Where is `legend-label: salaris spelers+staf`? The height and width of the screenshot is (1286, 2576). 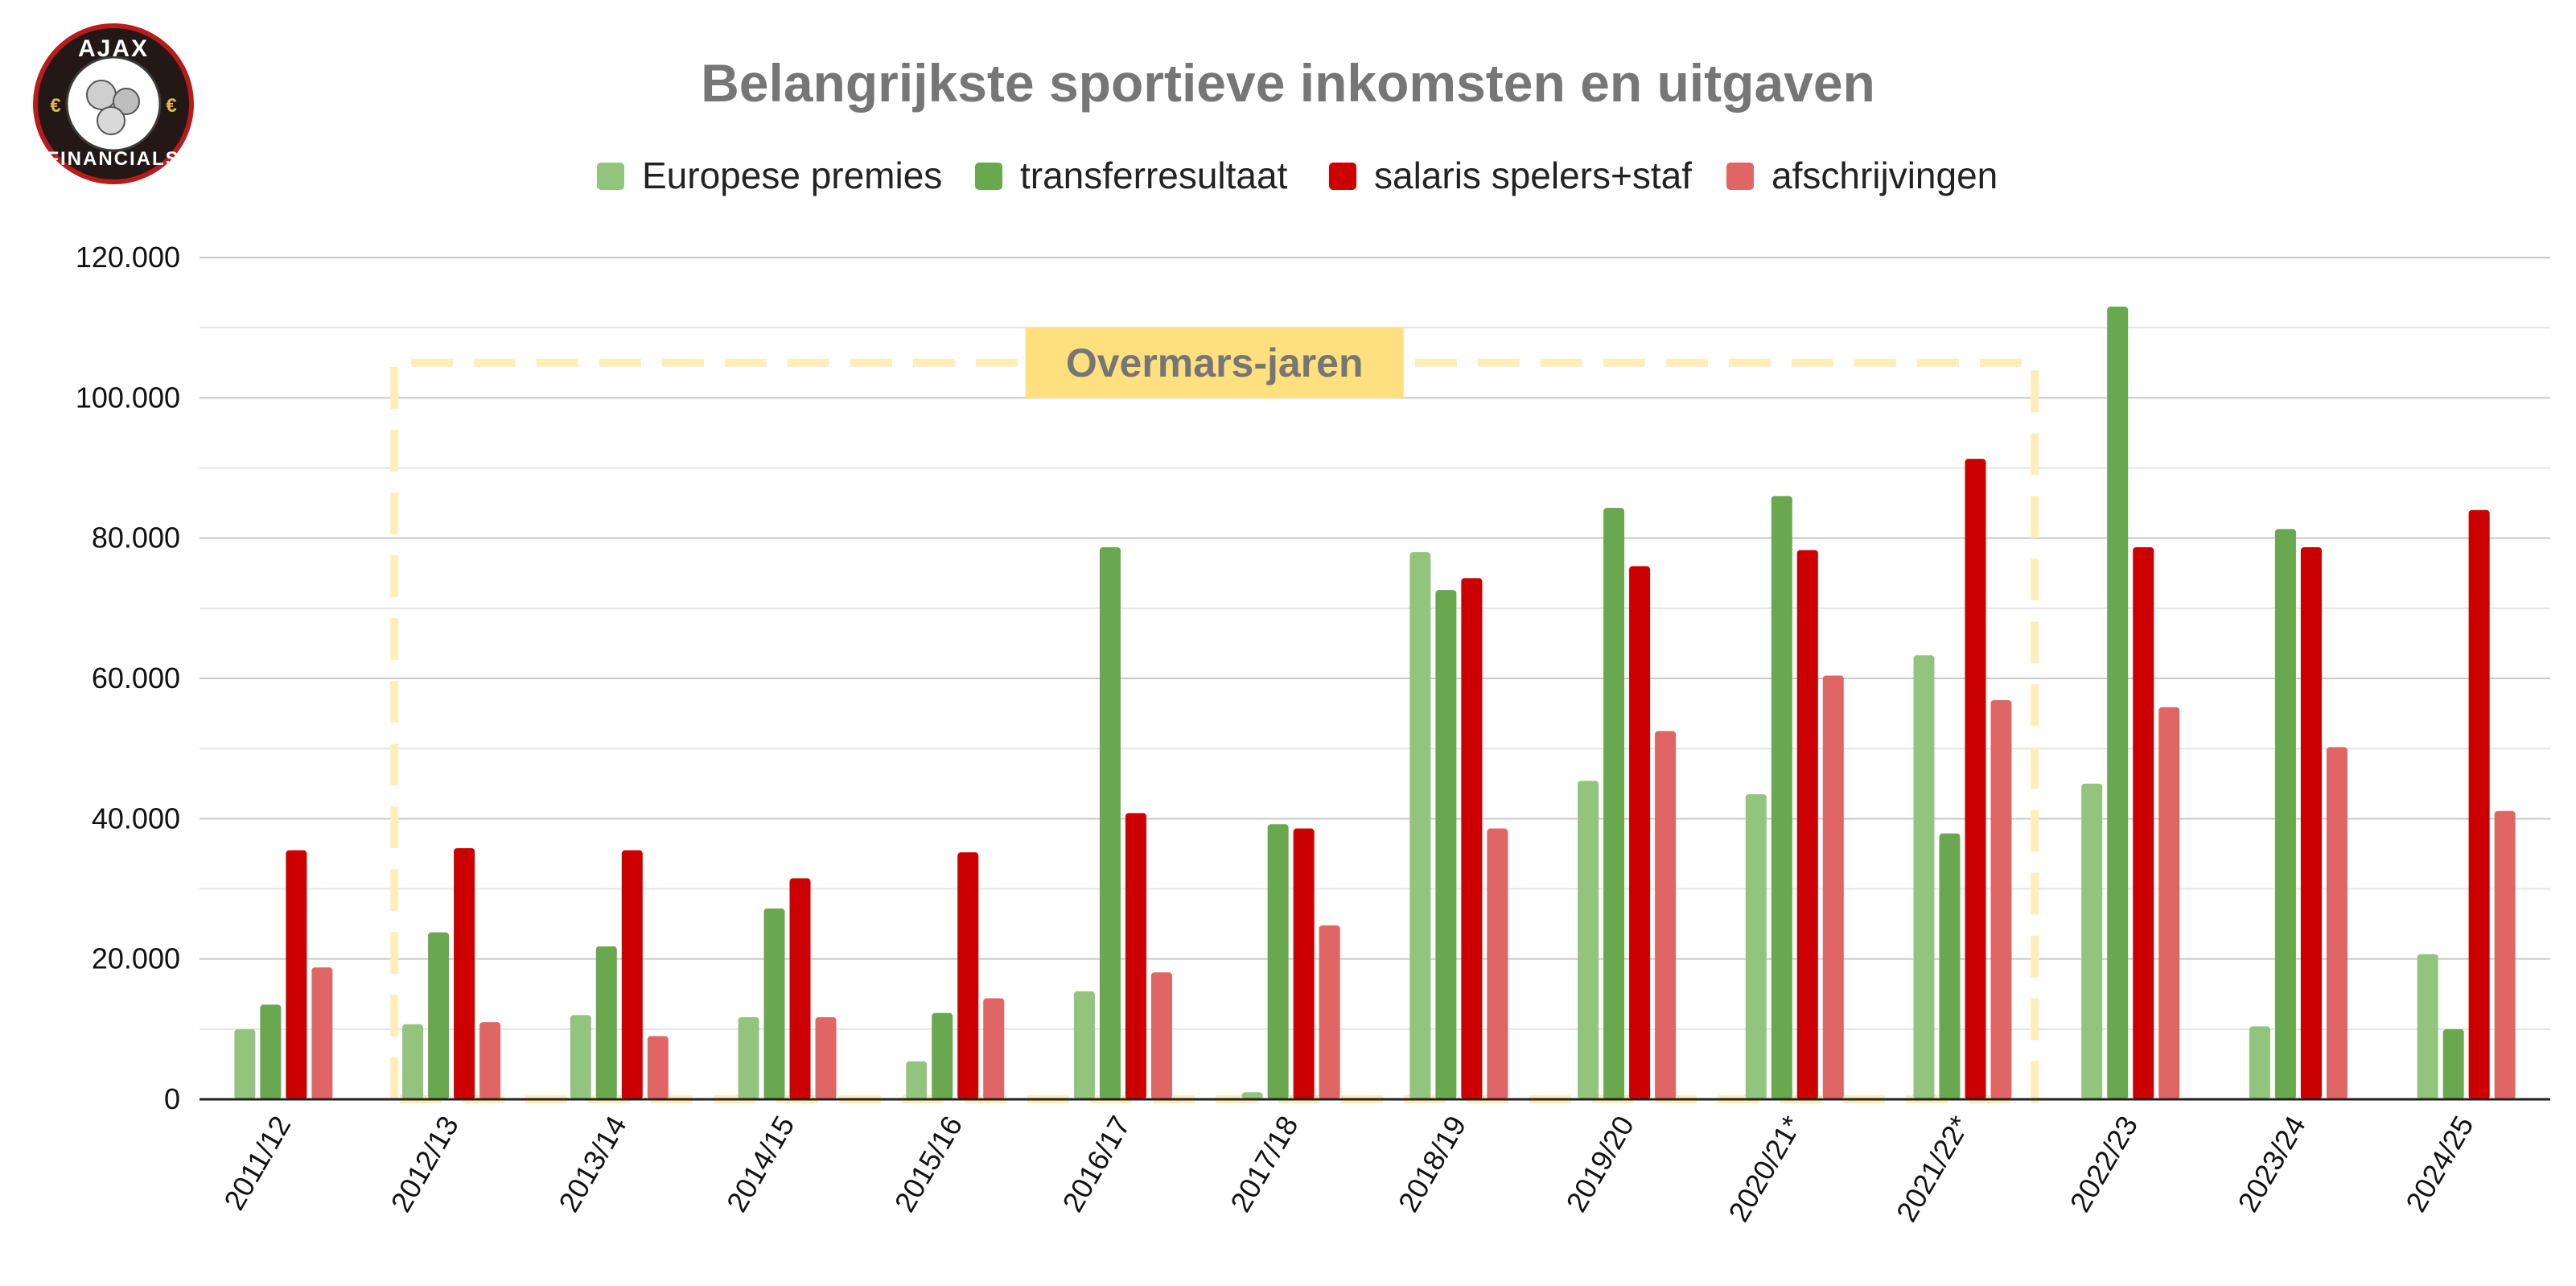
legend-label: salaris spelers+staf is located at coordinates (1533, 175).